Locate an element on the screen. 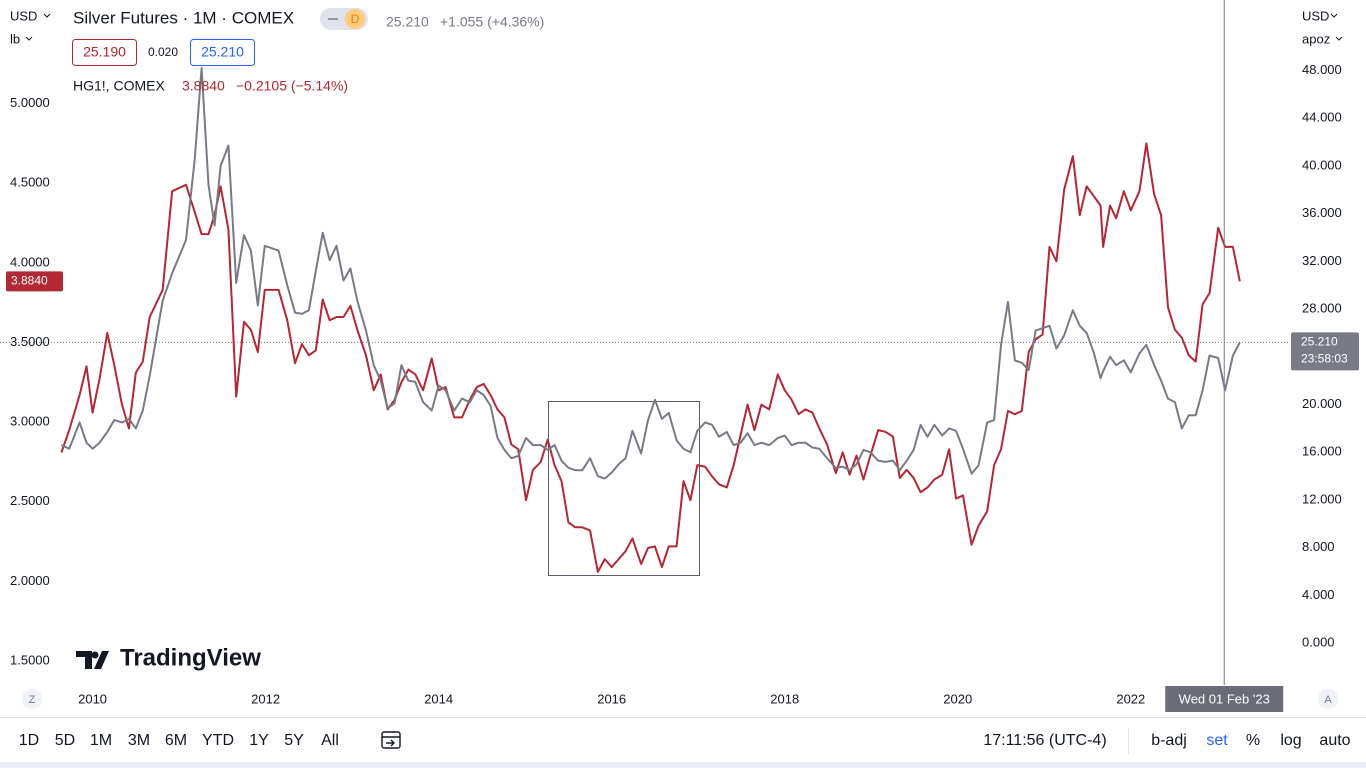  x-tick-label: 2016 is located at coordinates (611, 698).